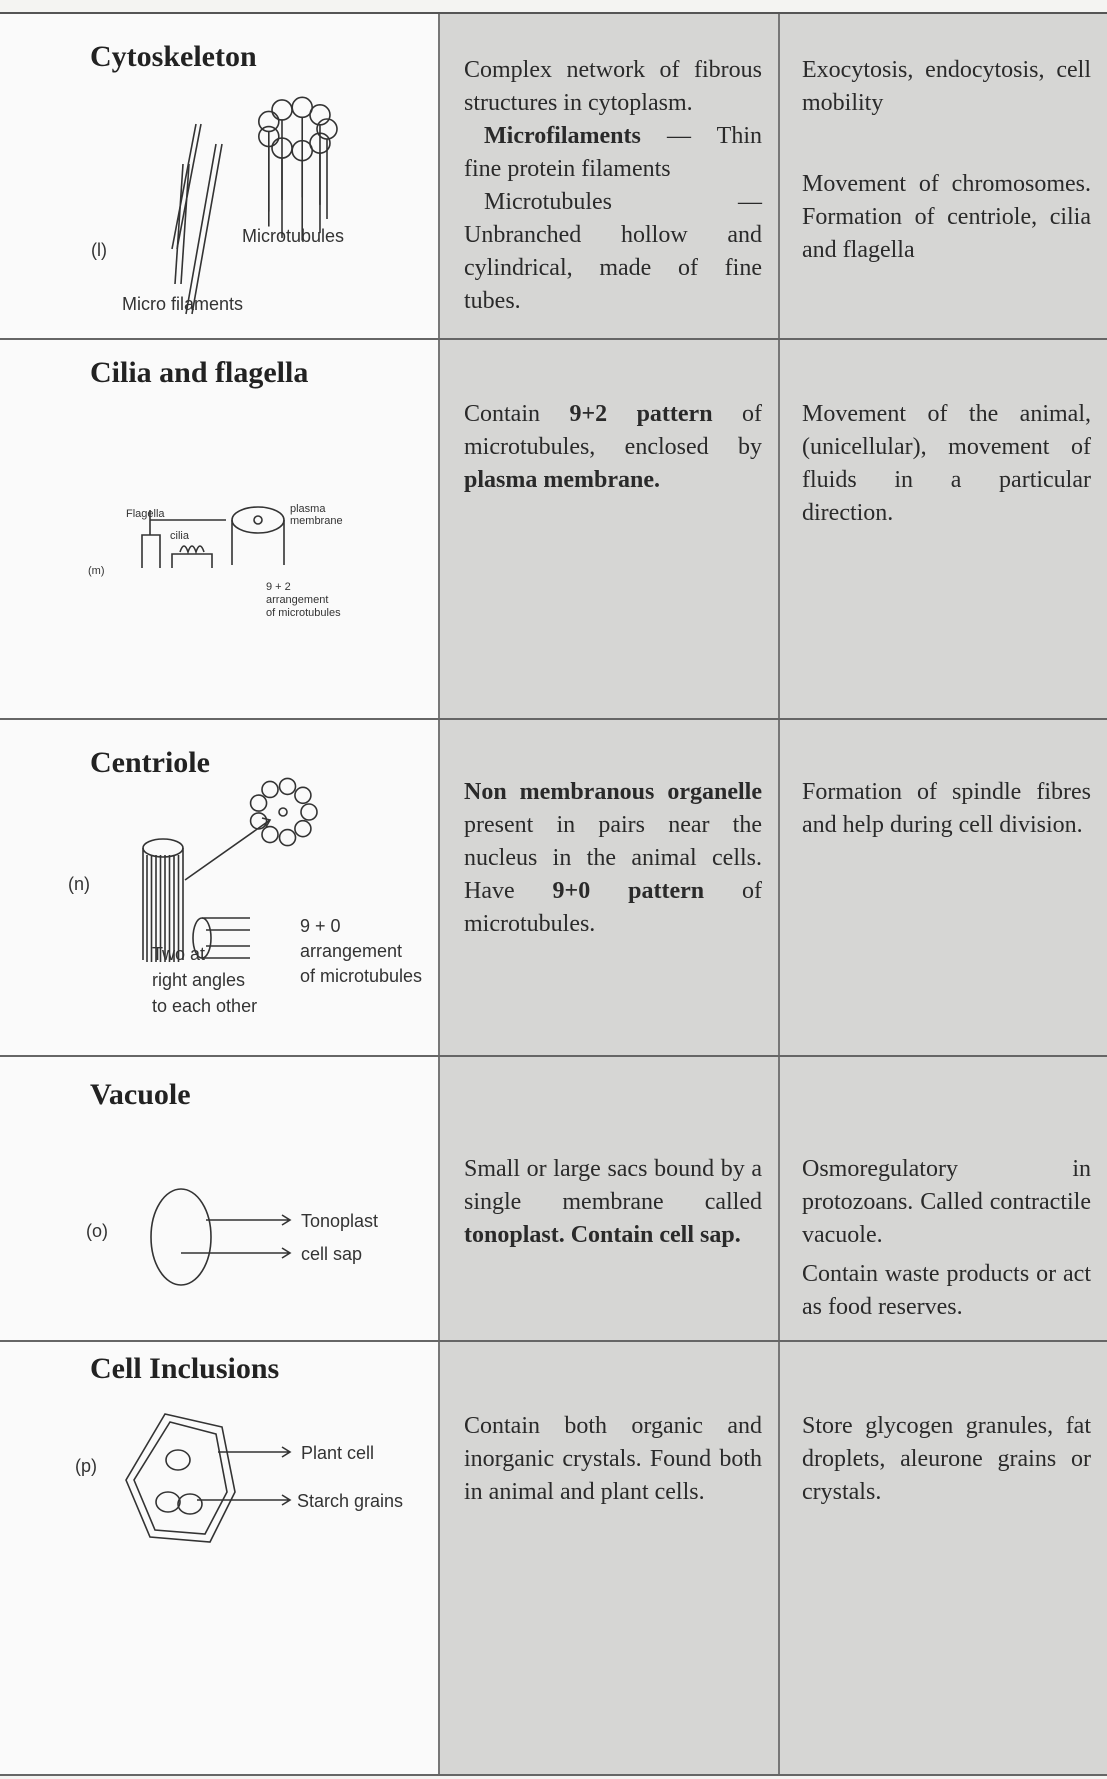 The width and height of the screenshot is (1107, 1779). What do you see at coordinates (278, 587) in the screenshot?
I see `diagram-label: 9 + 2` at bounding box center [278, 587].